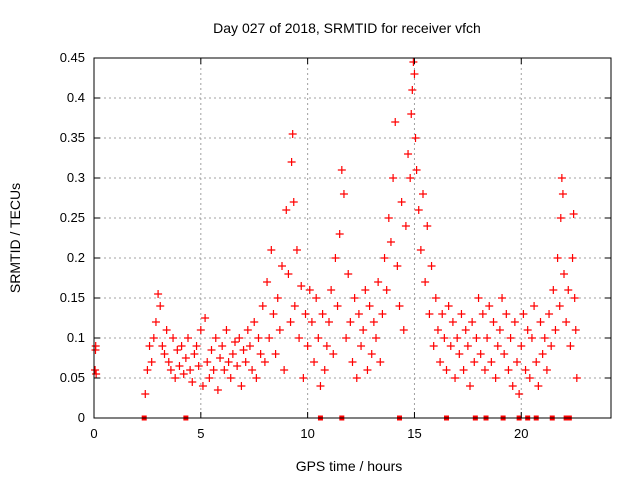  Describe the element at coordinates (72, 217) in the screenshot. I see `y-tick-label: 0.25` at that location.